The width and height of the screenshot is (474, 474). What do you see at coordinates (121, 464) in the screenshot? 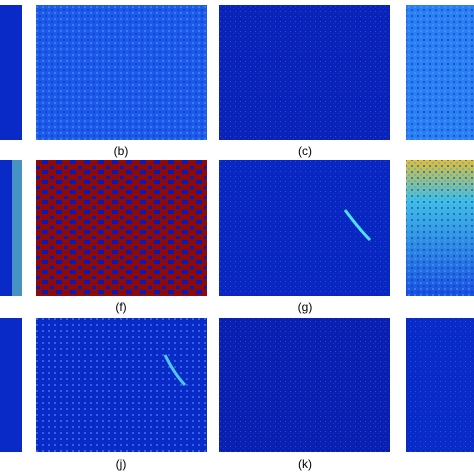
I see `panel-label: (j)` at bounding box center [121, 464].